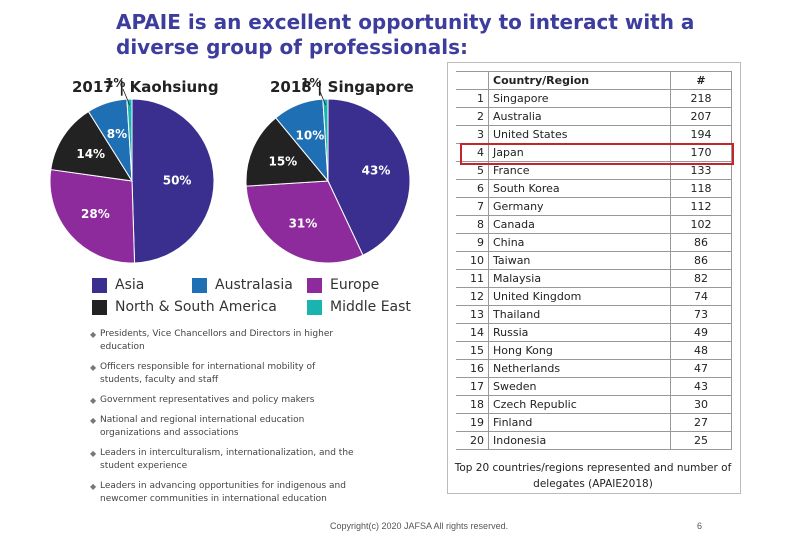  I want to click on pie-title-2018: 2018 | Singapore, so click(342, 87).